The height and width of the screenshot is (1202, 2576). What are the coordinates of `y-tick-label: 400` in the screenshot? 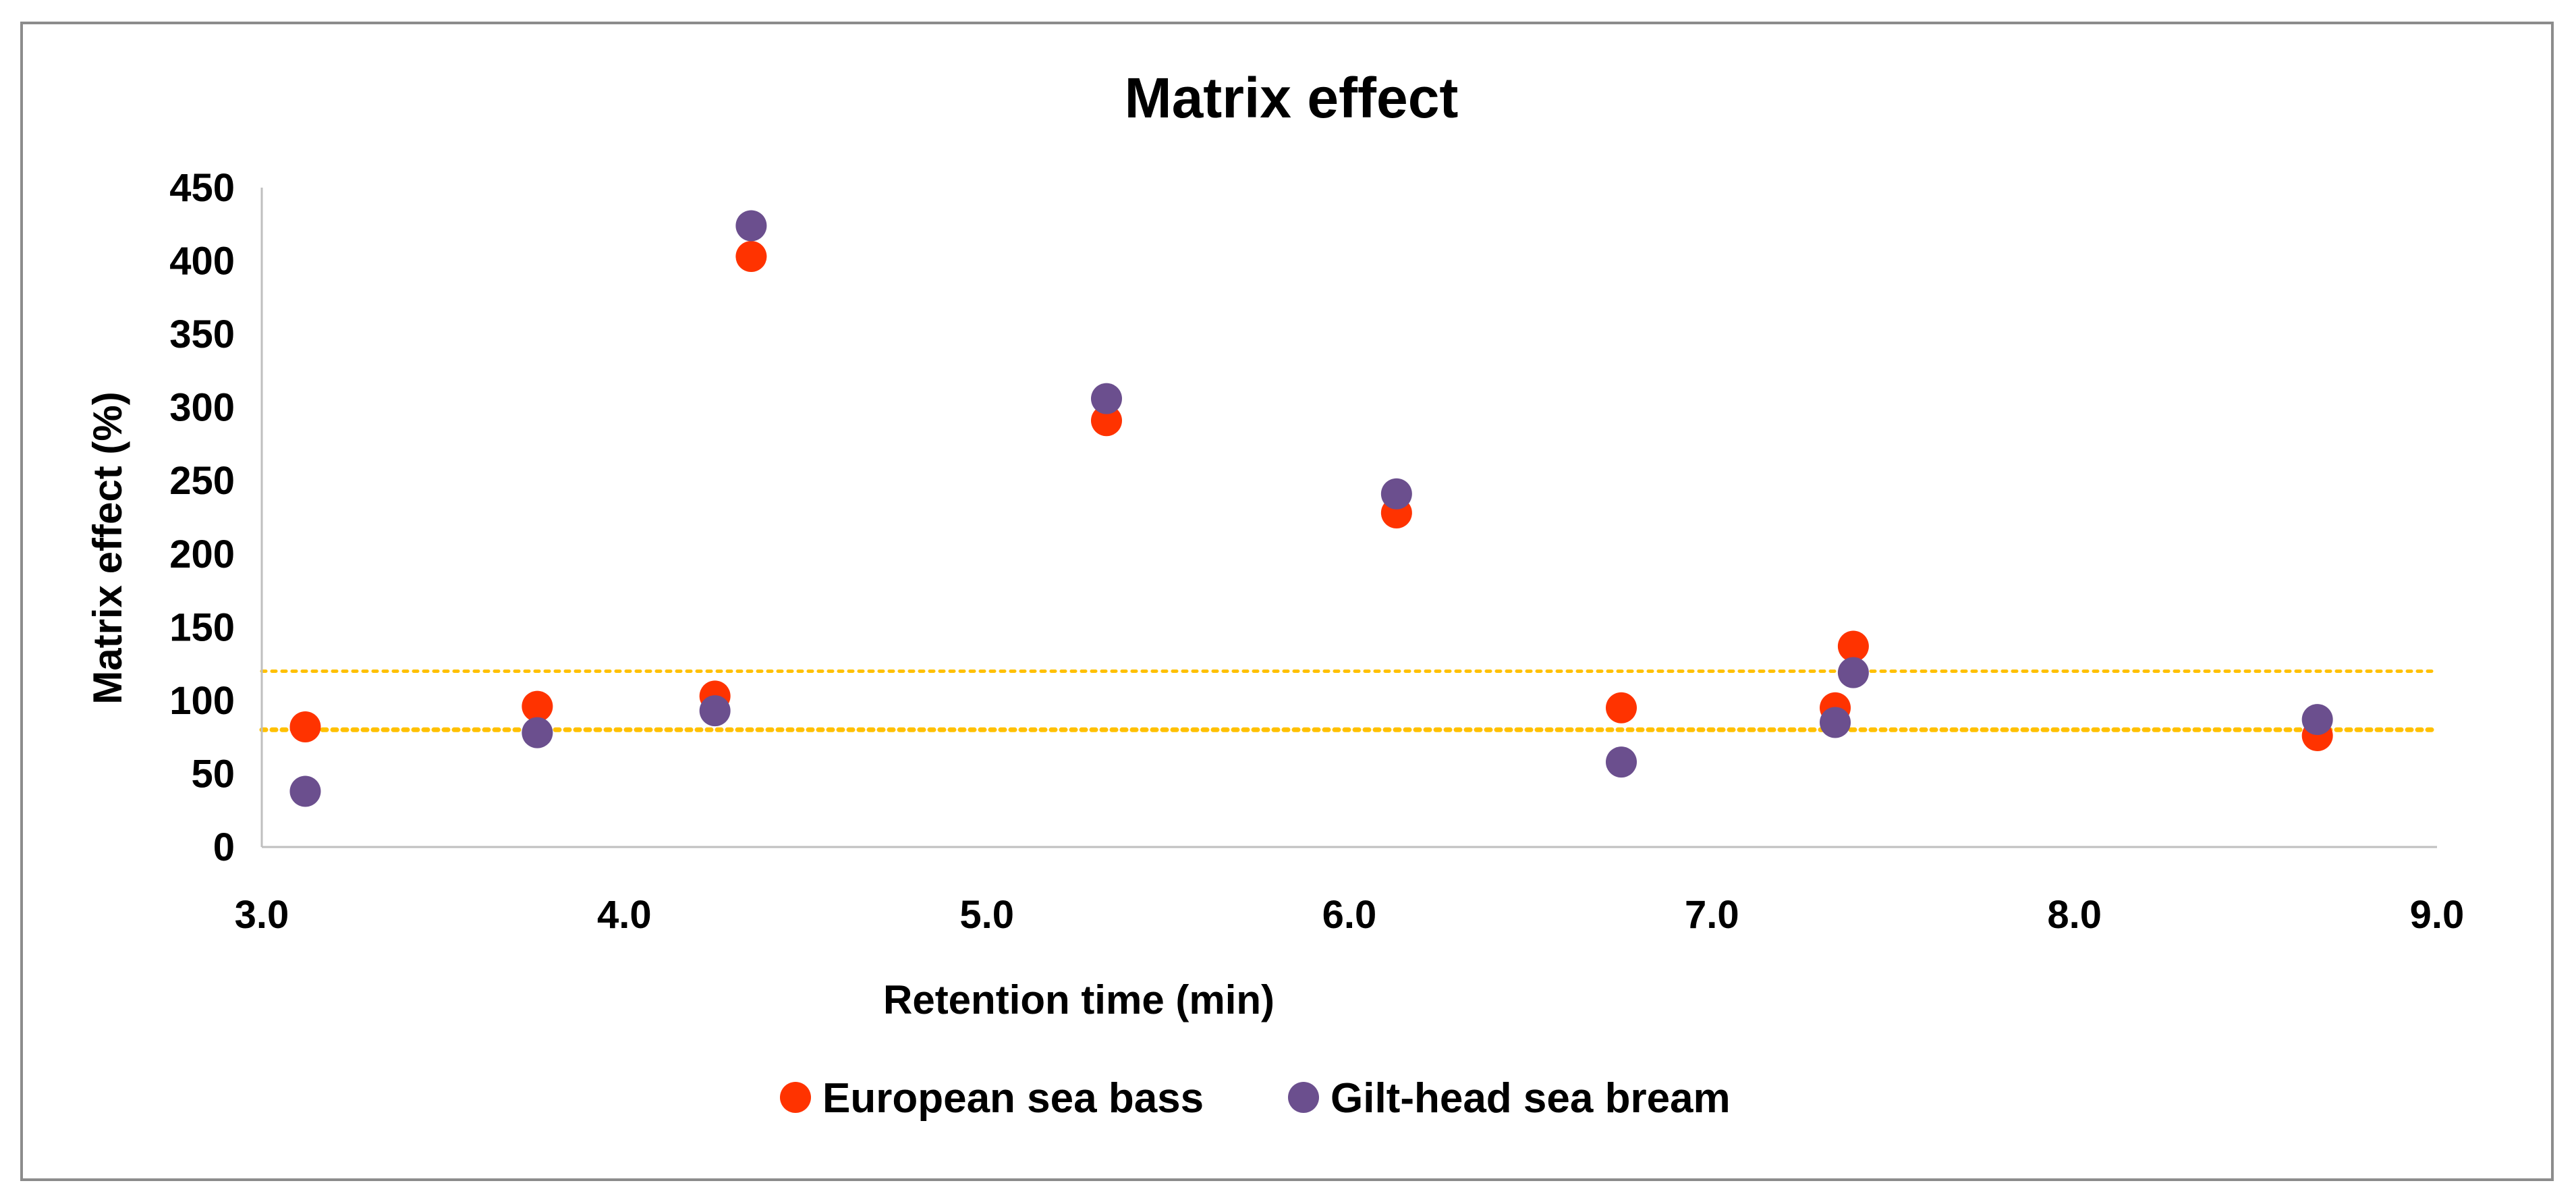 It's located at (202, 261).